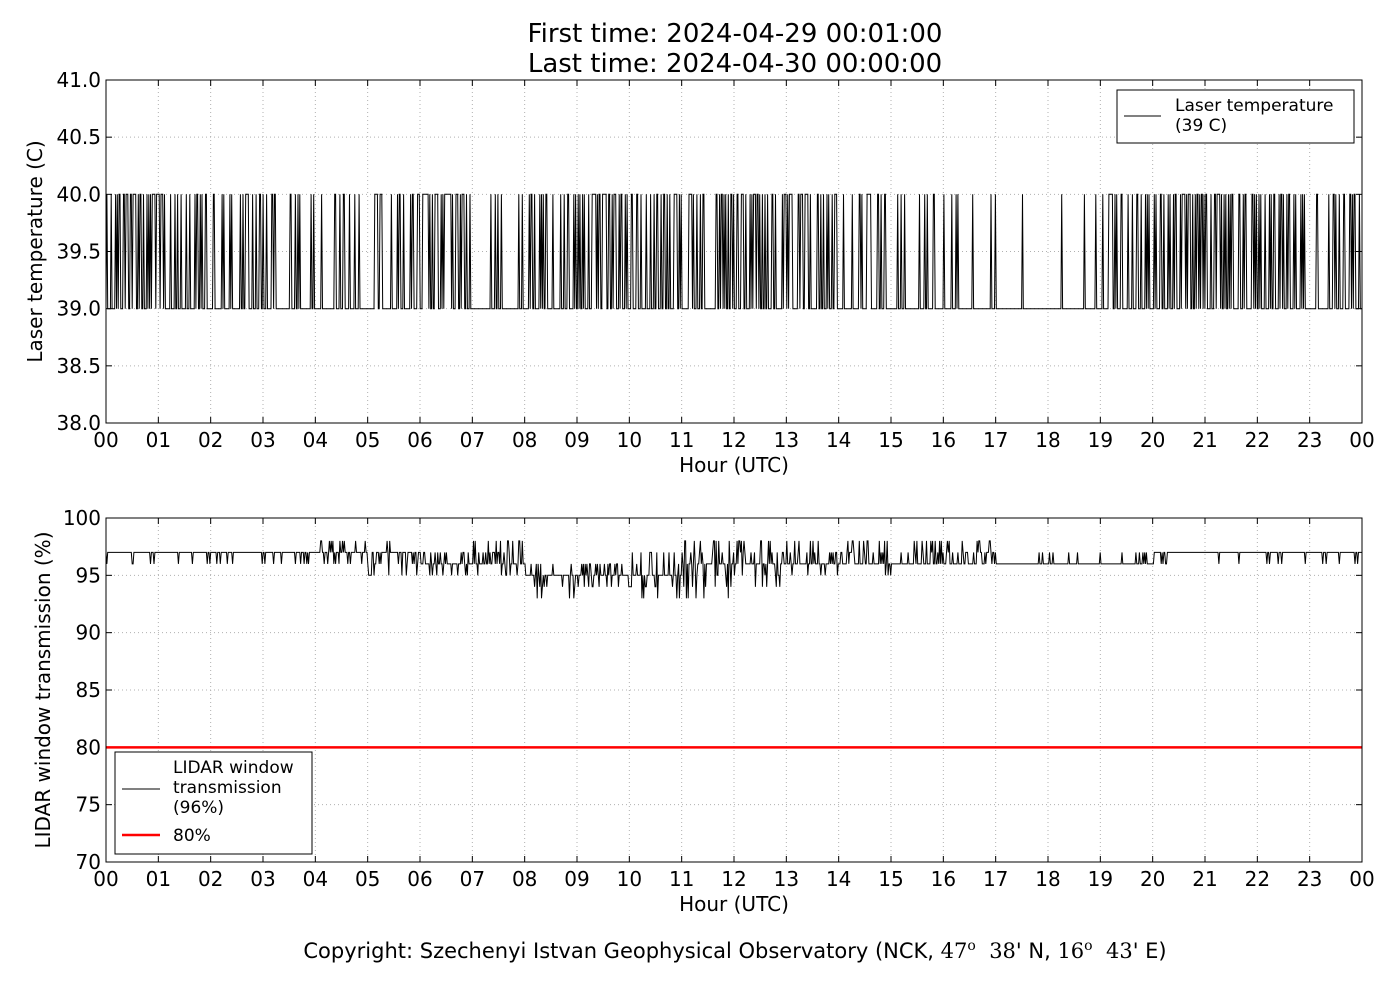 This screenshot has width=1400, height=1000. Describe the element at coordinates (1071, 951) in the screenshot. I see `longitude-degrees: 16` at that location.